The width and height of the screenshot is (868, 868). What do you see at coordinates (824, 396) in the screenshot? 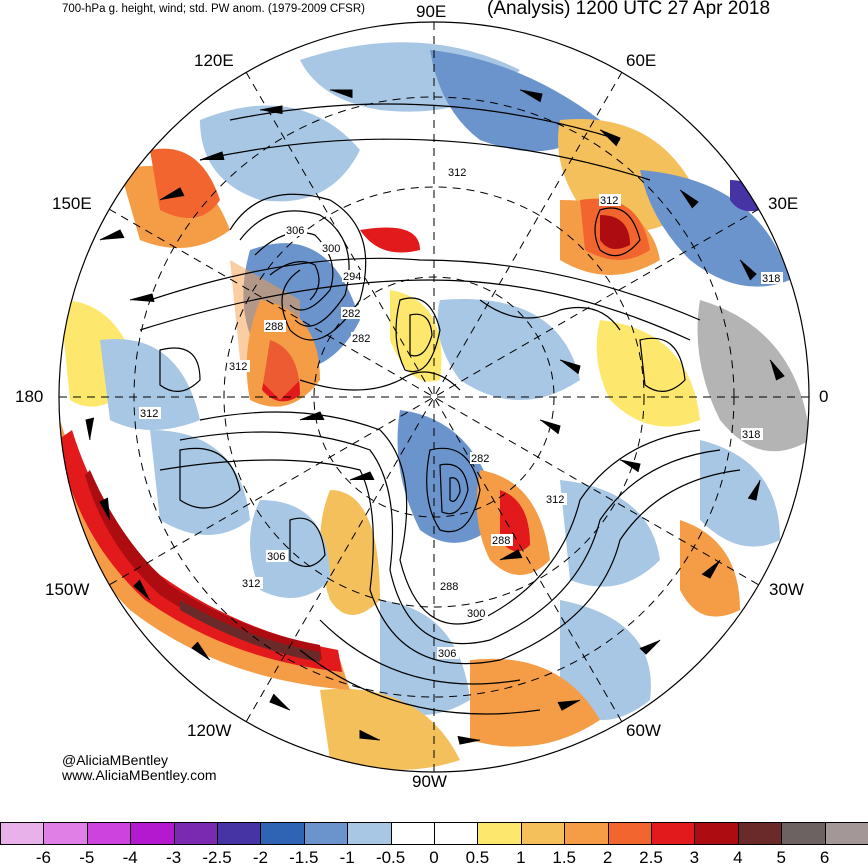
I see `lon-label-0: 0` at bounding box center [824, 396].